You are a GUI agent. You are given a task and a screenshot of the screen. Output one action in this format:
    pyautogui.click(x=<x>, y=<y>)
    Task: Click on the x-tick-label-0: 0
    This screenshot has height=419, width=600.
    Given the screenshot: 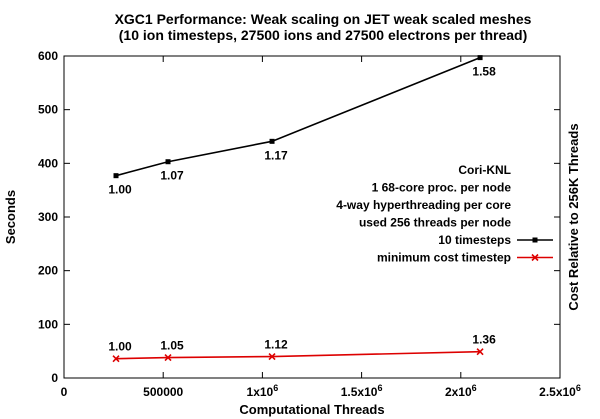 What is the action you would take?
    pyautogui.click(x=64, y=392)
    